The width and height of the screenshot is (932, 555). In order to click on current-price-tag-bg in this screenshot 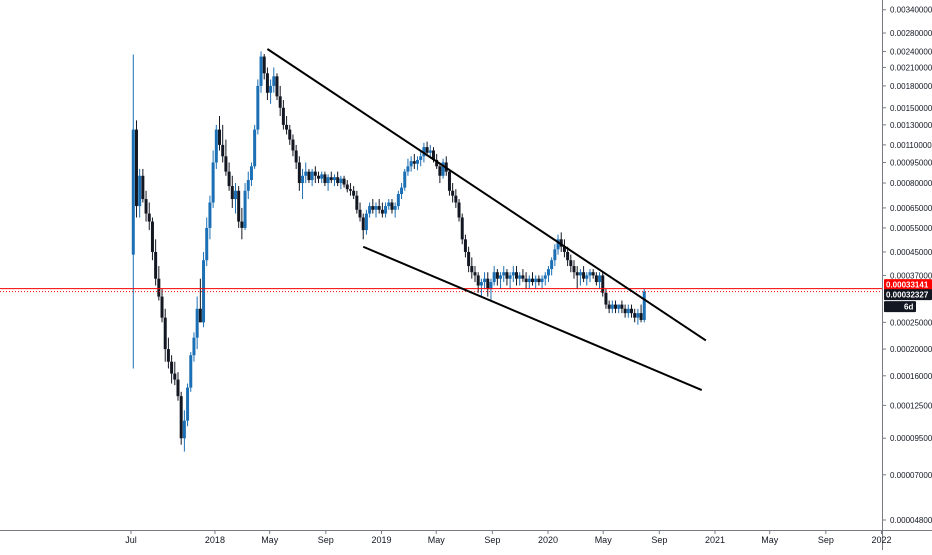, I will do `click(908, 295)`.